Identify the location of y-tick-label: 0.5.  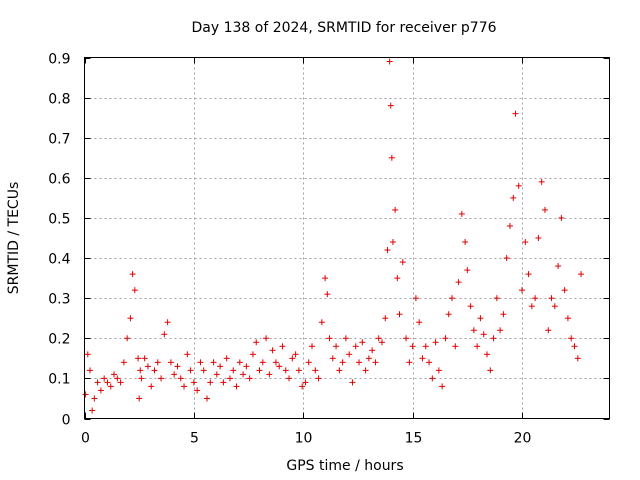
(59, 220).